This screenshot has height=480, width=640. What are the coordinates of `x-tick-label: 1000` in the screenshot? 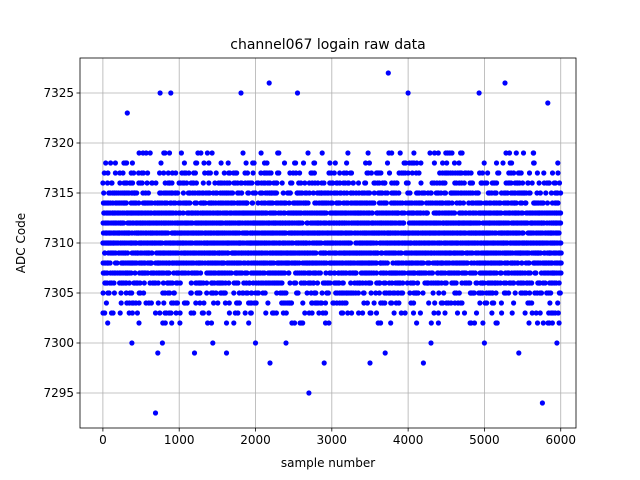 It's located at (179, 440).